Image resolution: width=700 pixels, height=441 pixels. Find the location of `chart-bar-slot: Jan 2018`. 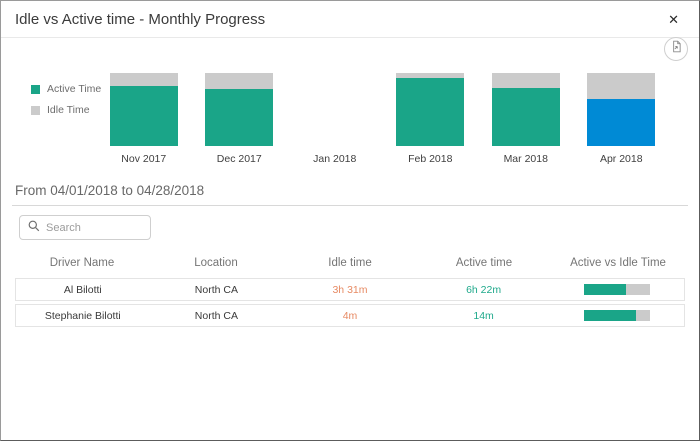

chart-bar-slot: Jan 2018 is located at coordinates (335, 119).